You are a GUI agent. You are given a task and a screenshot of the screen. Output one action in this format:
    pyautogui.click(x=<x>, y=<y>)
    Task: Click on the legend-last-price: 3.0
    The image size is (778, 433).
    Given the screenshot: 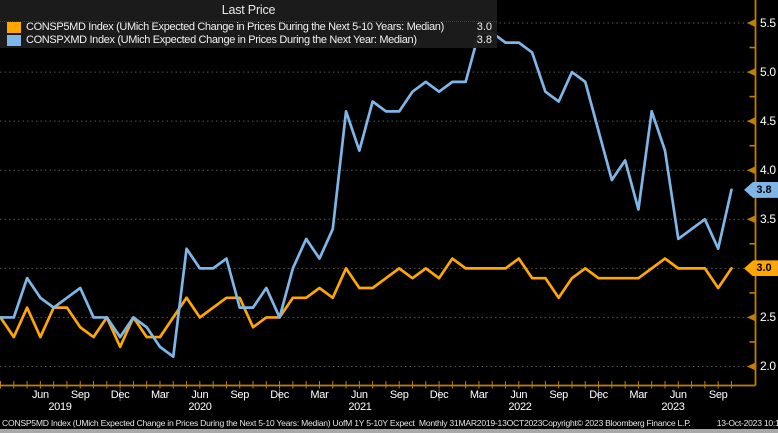 What is the action you would take?
    pyautogui.click(x=484, y=27)
    